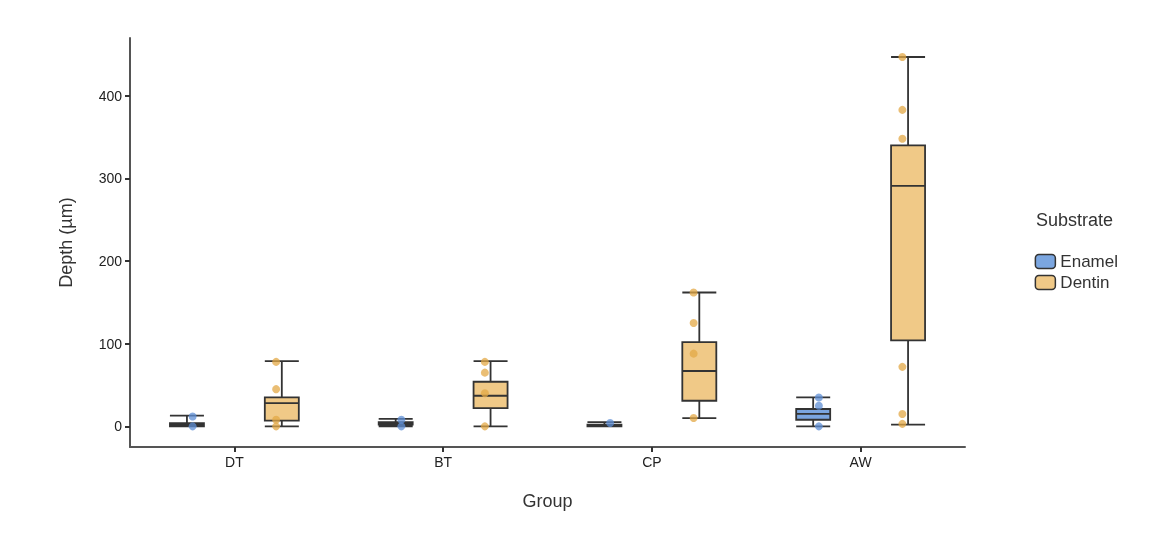 The image size is (1163, 544). What do you see at coordinates (110, 343) in the screenshot?
I see `y-tick-label: 100` at bounding box center [110, 343].